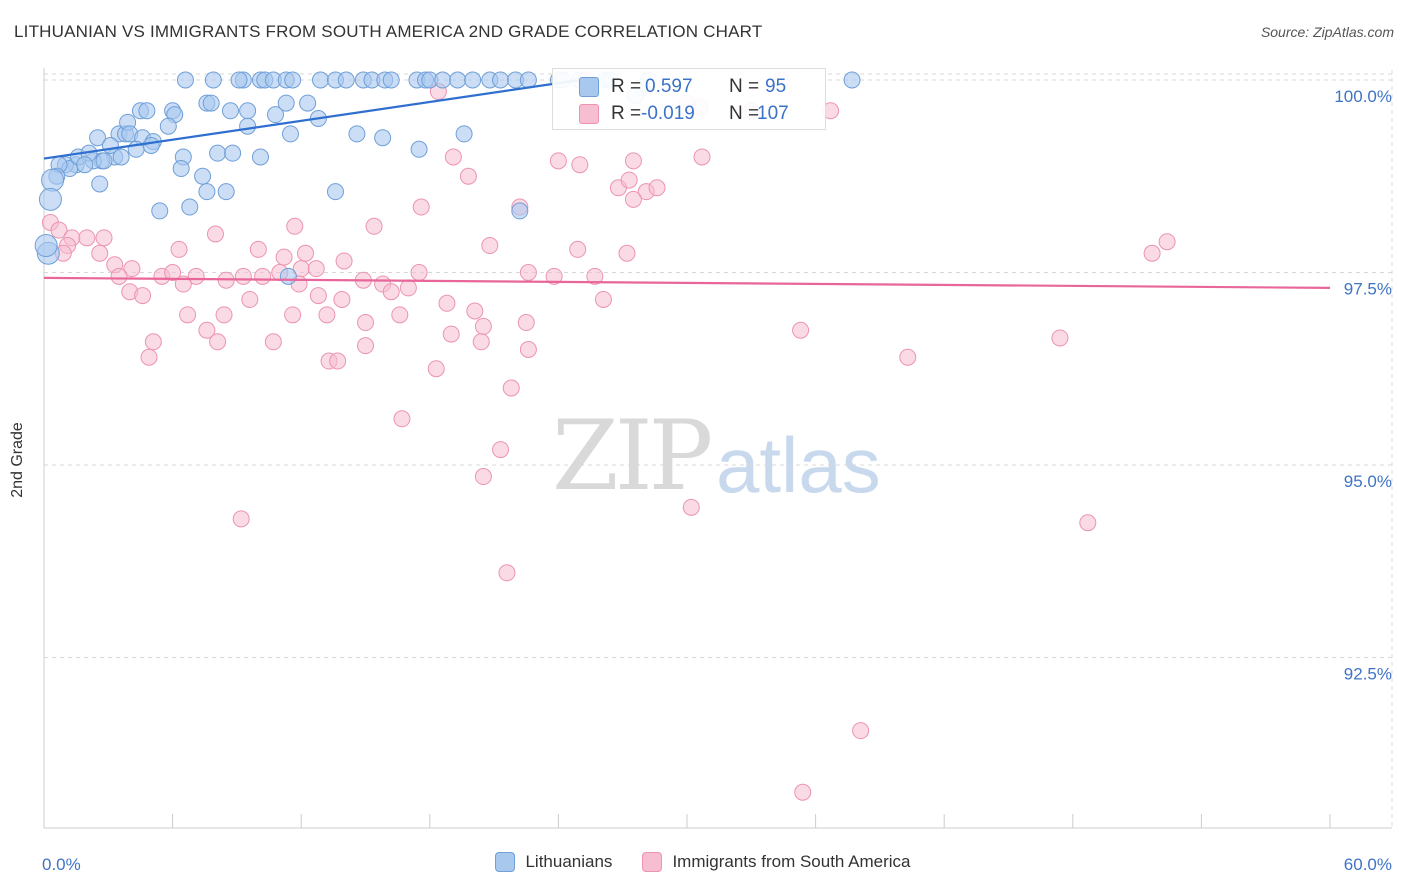 This screenshot has width=1406, height=892. Describe the element at coordinates (1368, 864) in the screenshot. I see `x-tick-label: 60.0%` at that location.